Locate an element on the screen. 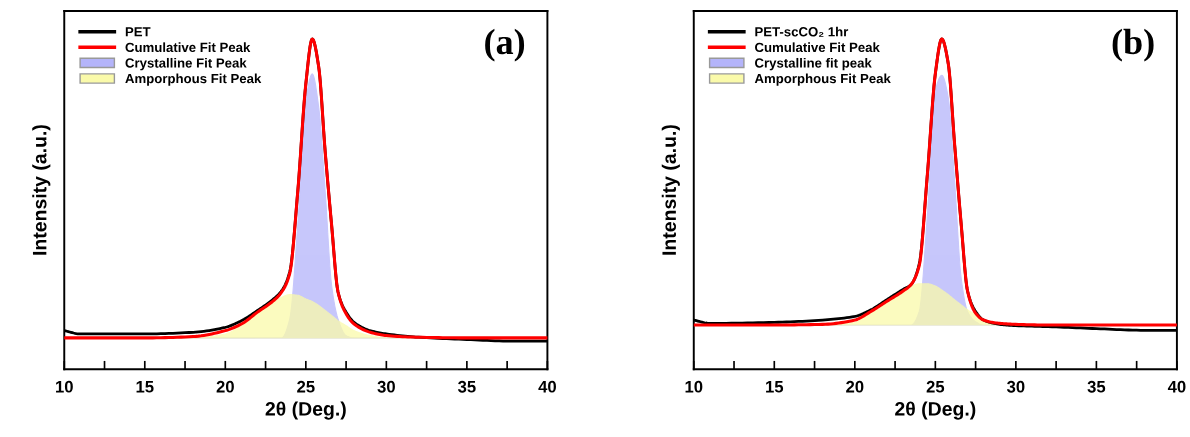 The image size is (1190, 437). legend-label: PET-scCO₂ 1hr is located at coordinates (802, 31).